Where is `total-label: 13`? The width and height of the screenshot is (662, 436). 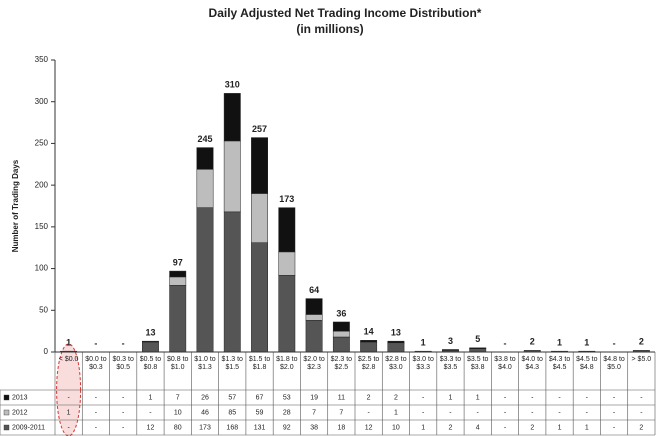
total-label: 13 is located at coordinates (150, 333).